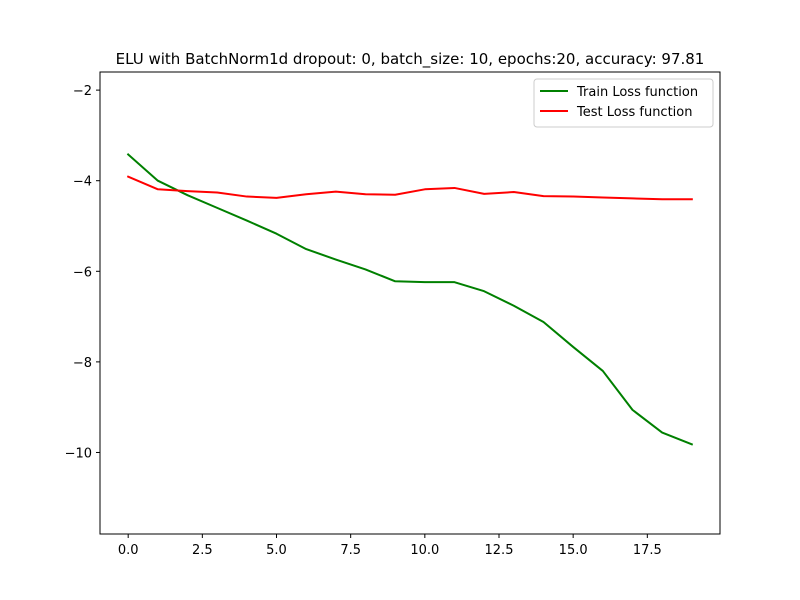 Image resolution: width=800 pixels, height=600 pixels. I want to click on x-tick-label: 0.0, so click(128, 550).